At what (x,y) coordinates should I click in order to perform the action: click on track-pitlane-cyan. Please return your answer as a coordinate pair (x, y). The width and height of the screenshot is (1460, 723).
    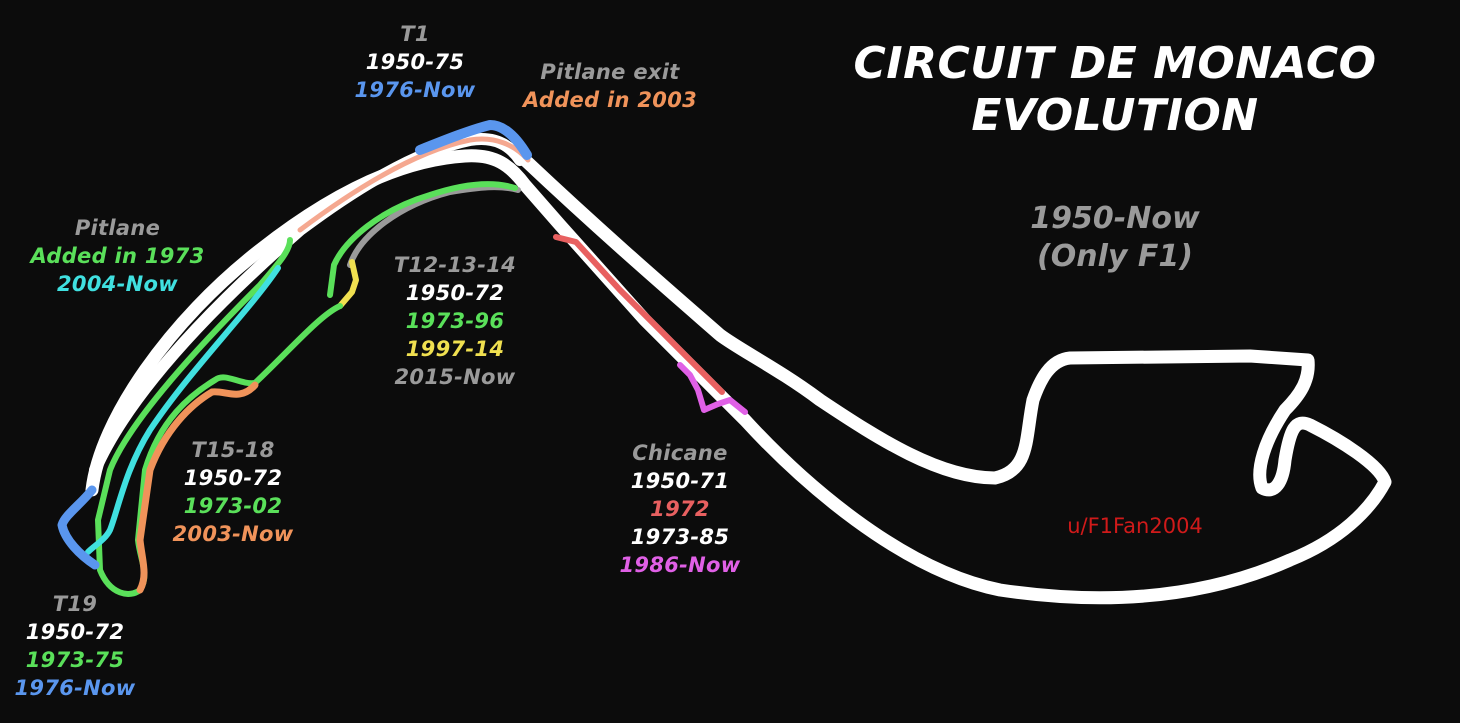
    Looking at the image, I should click on (183, 410).